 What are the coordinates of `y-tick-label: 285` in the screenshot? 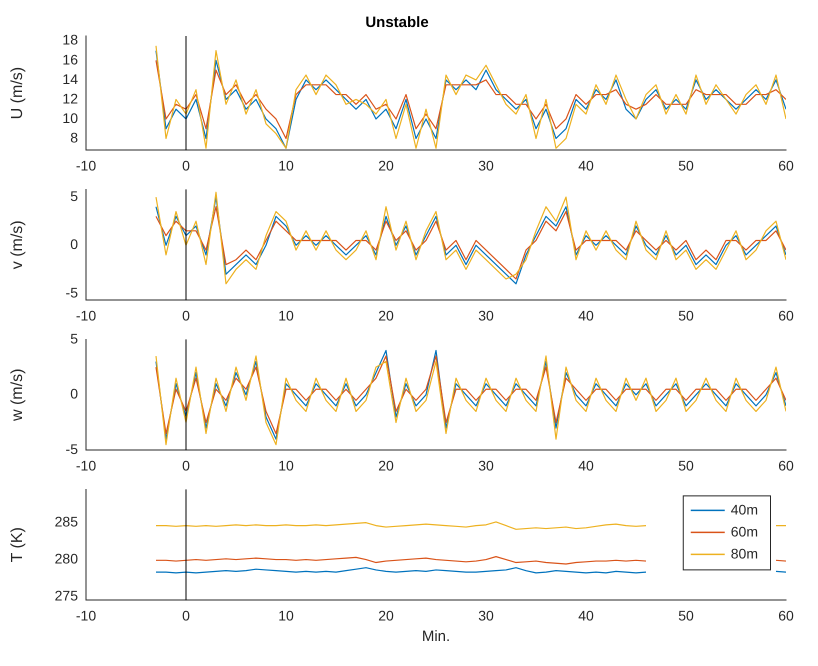 It's located at (66, 522).